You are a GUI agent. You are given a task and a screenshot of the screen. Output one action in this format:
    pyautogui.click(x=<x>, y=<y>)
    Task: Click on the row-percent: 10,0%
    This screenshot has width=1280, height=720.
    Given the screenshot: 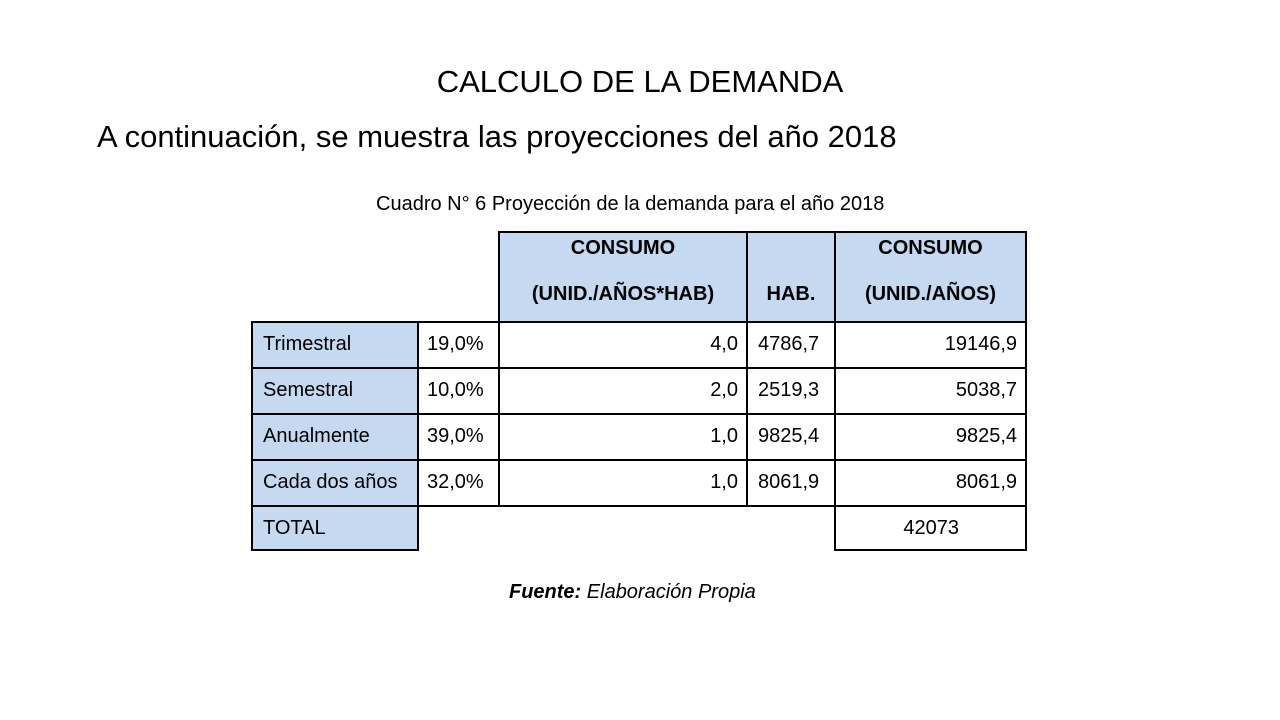 What is the action you would take?
    pyautogui.click(x=458, y=391)
    